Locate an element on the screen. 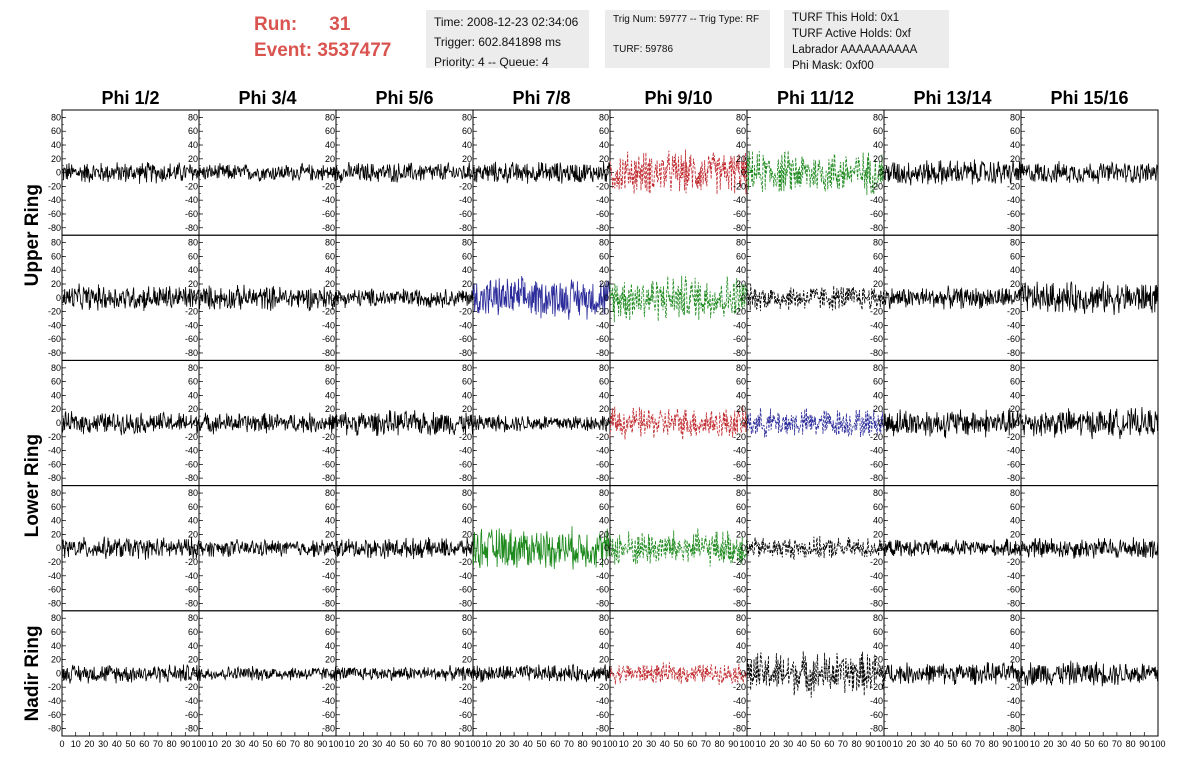  x-tick-label: 100 is located at coordinates (1157, 744).